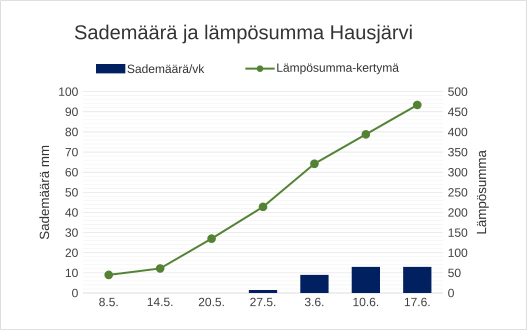 This screenshot has width=527, height=330. Describe the element at coordinates (68, 91) in the screenshot. I see `y-tick-label: 100` at that location.